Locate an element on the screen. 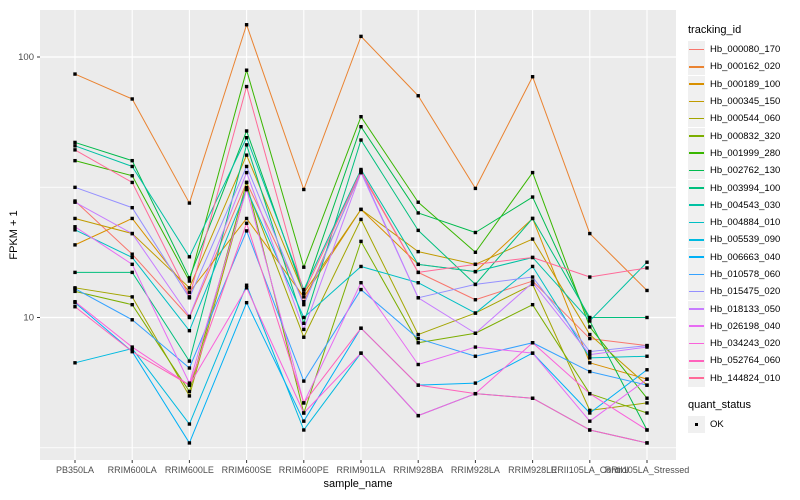 This screenshot has height=500, width=800. legend-quant-status: quant_status OK is located at coordinates (744, 416).